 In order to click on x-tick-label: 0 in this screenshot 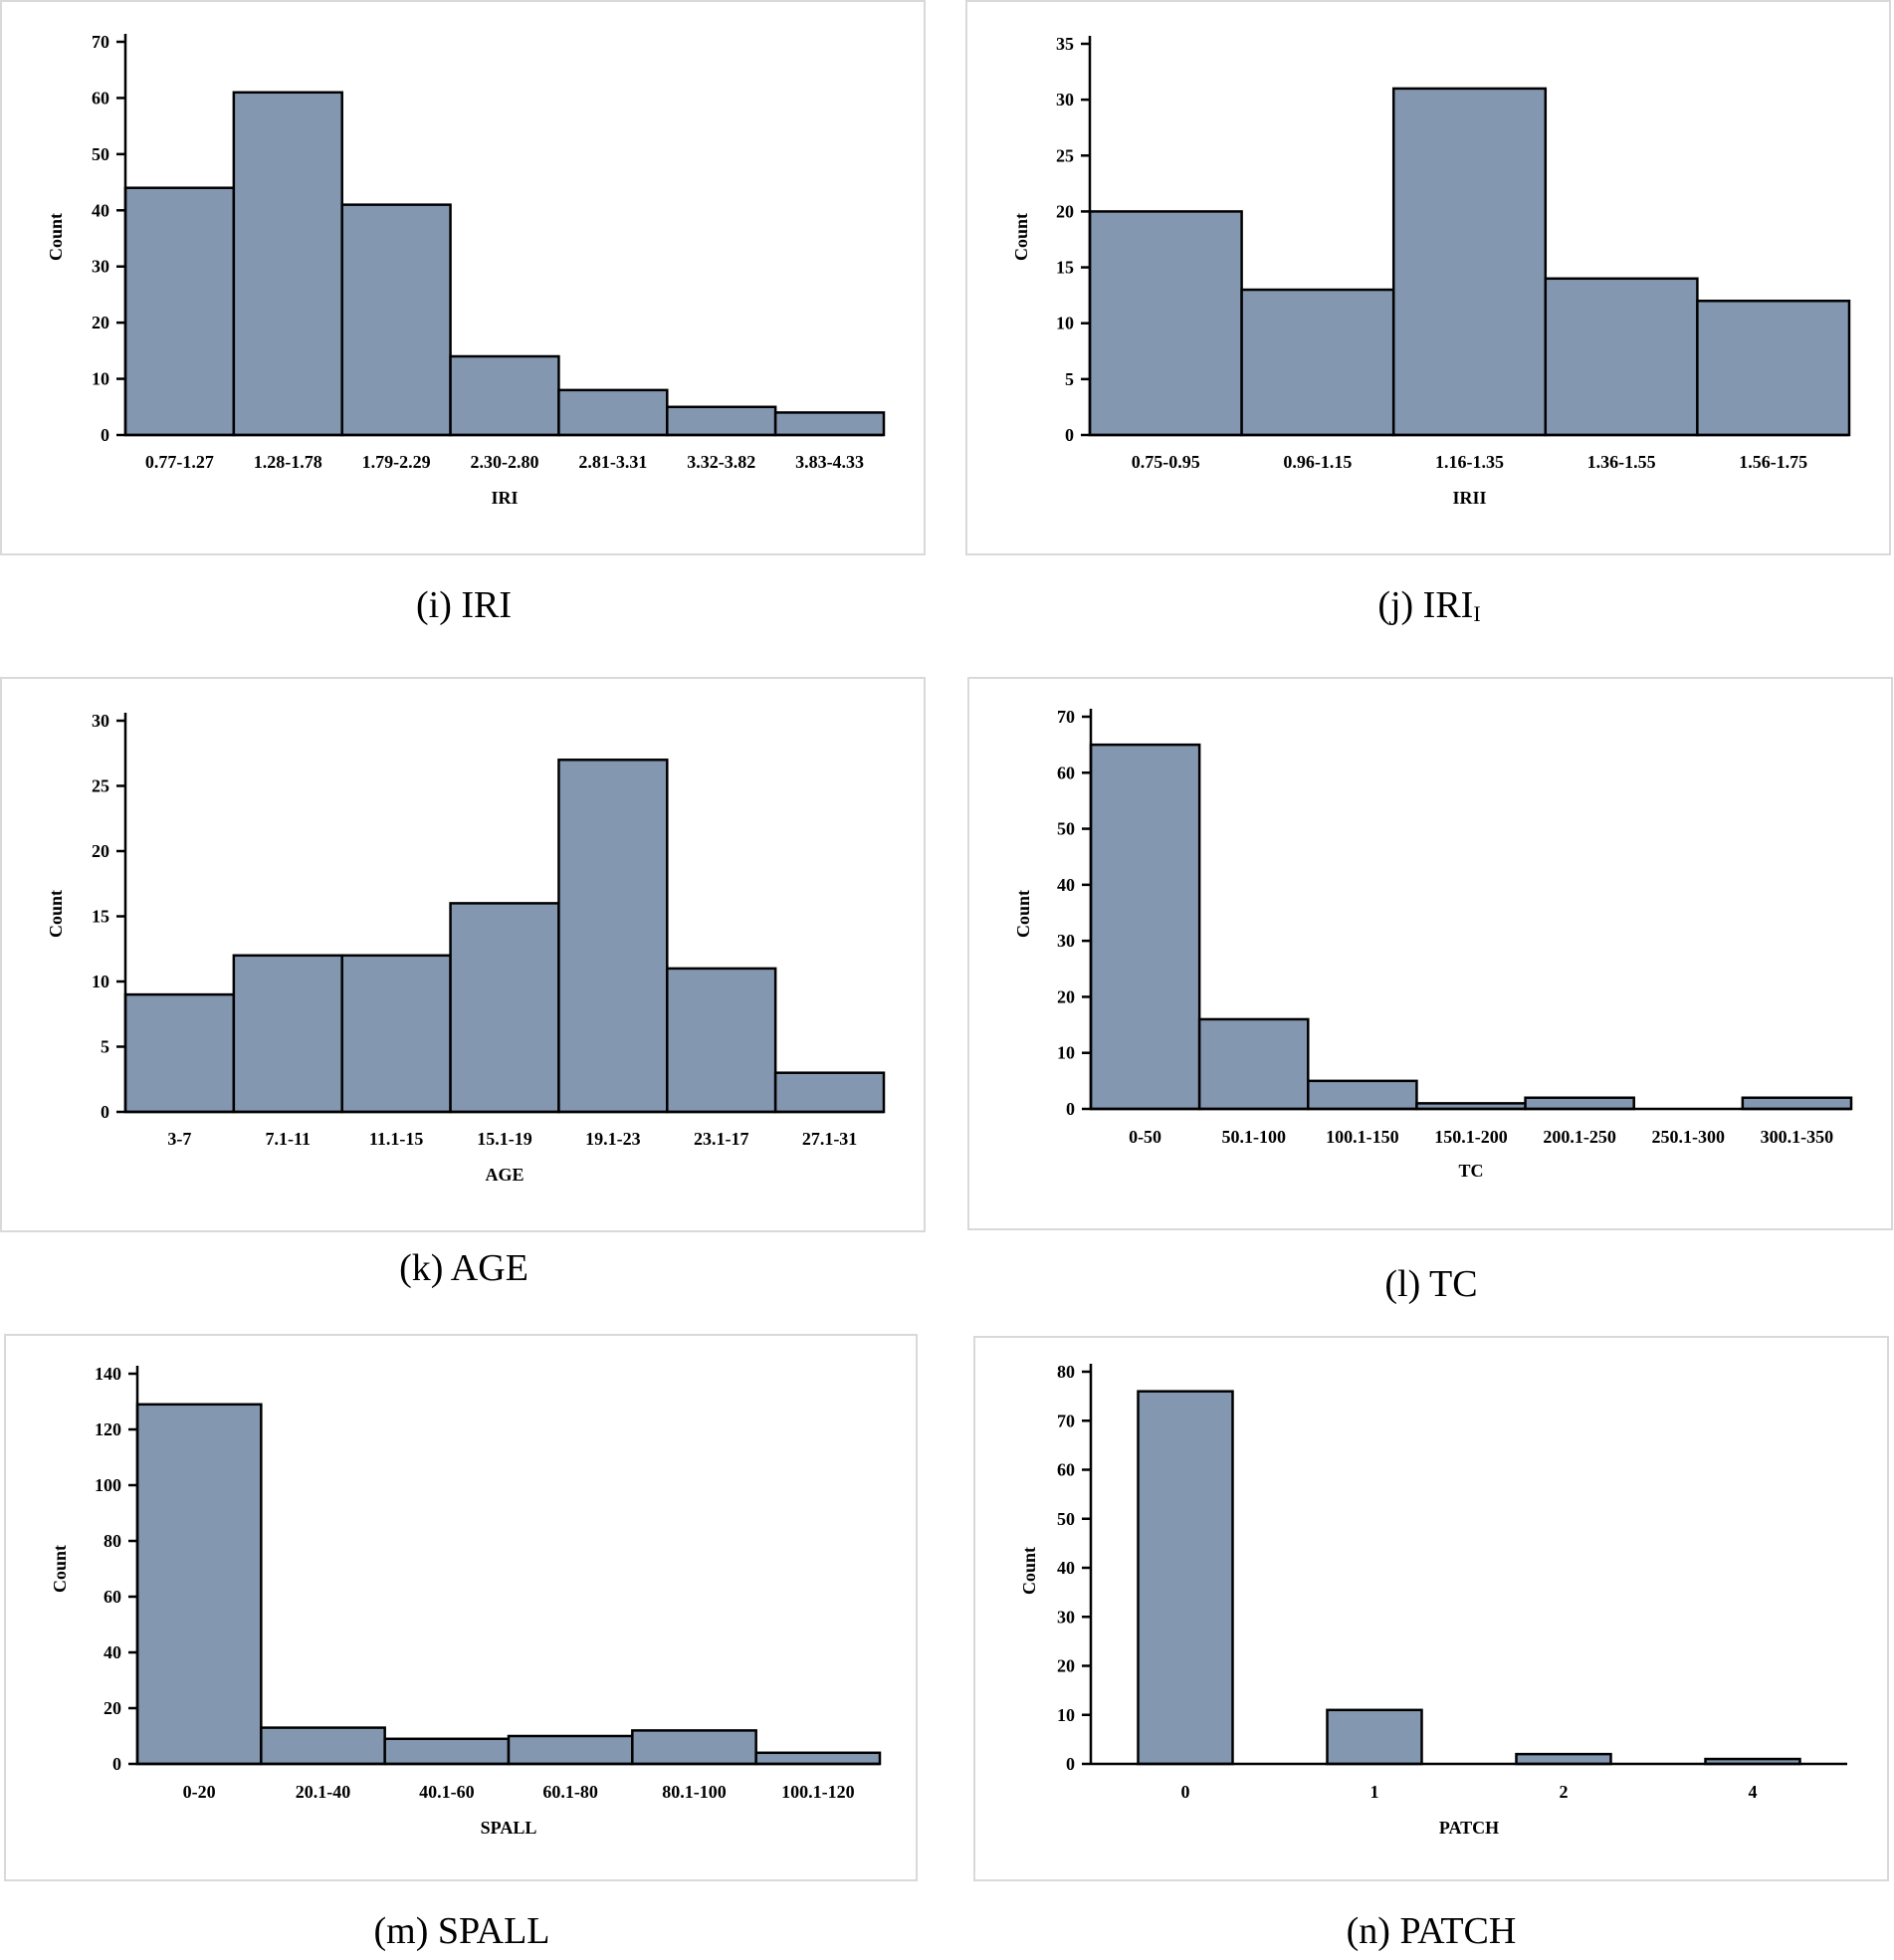, I will do `click(1185, 1792)`.